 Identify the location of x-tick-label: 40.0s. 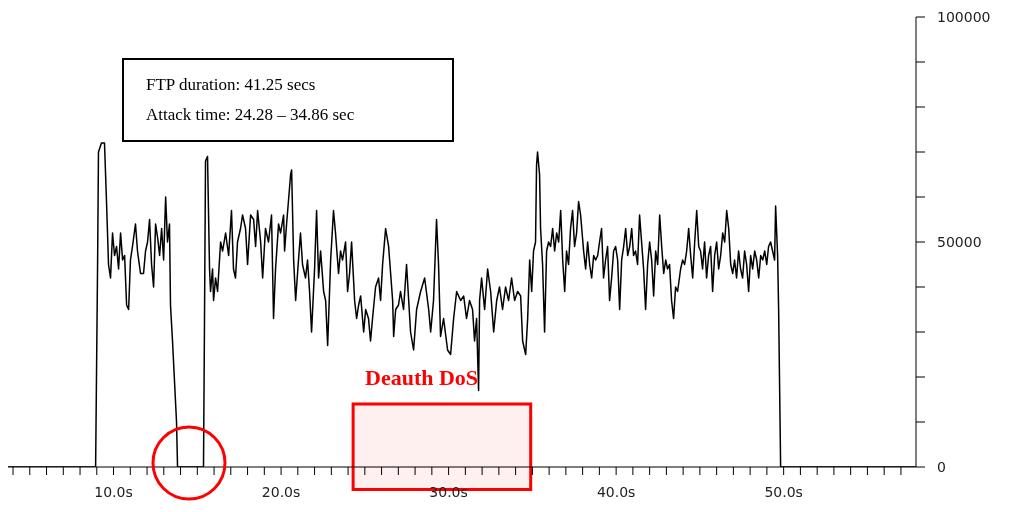
(616, 492).